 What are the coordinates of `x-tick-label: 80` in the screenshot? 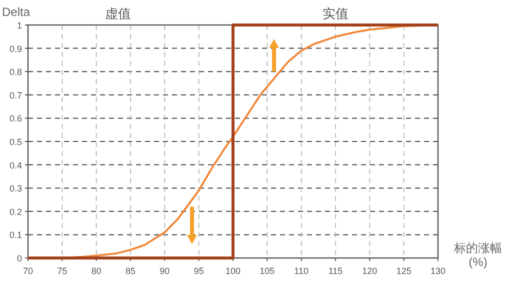 It's located at (96, 271).